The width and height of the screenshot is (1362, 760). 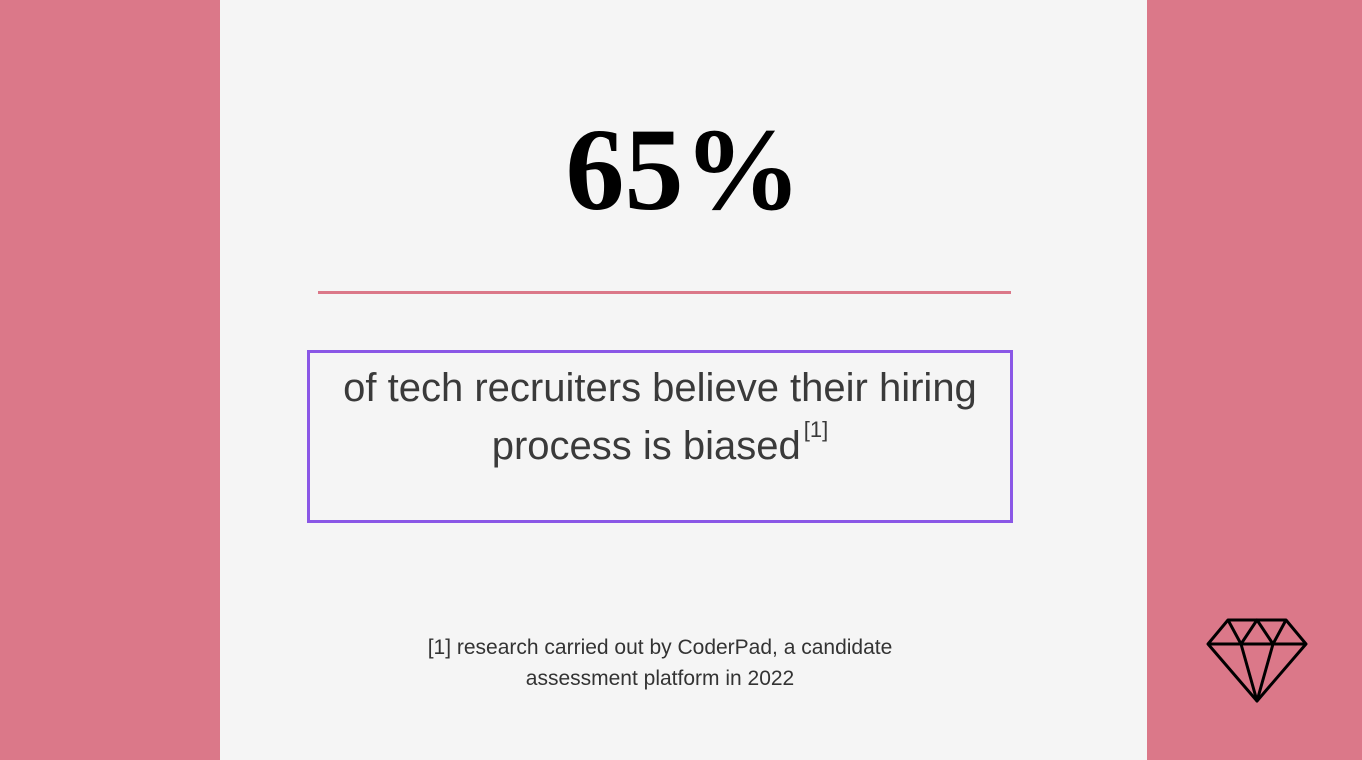 What do you see at coordinates (1257, 660) in the screenshot?
I see `diamond-icon` at bounding box center [1257, 660].